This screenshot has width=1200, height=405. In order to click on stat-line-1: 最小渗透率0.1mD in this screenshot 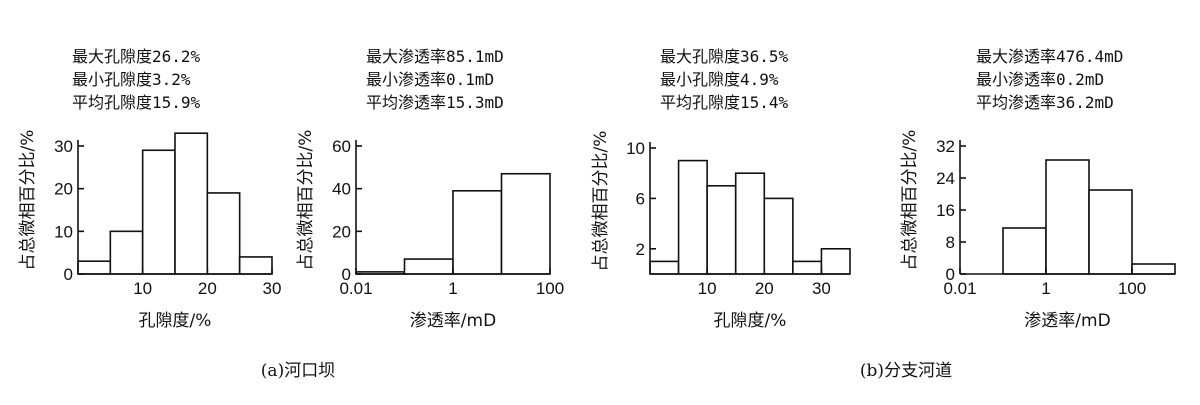, I will do `click(430, 79)`.